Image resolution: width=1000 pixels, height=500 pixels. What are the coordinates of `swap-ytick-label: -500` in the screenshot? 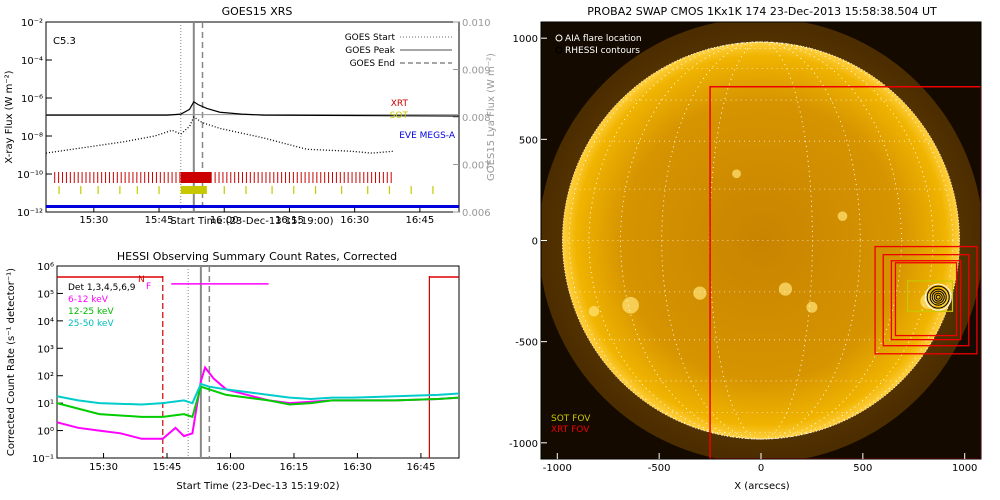 It's located at (526, 343).